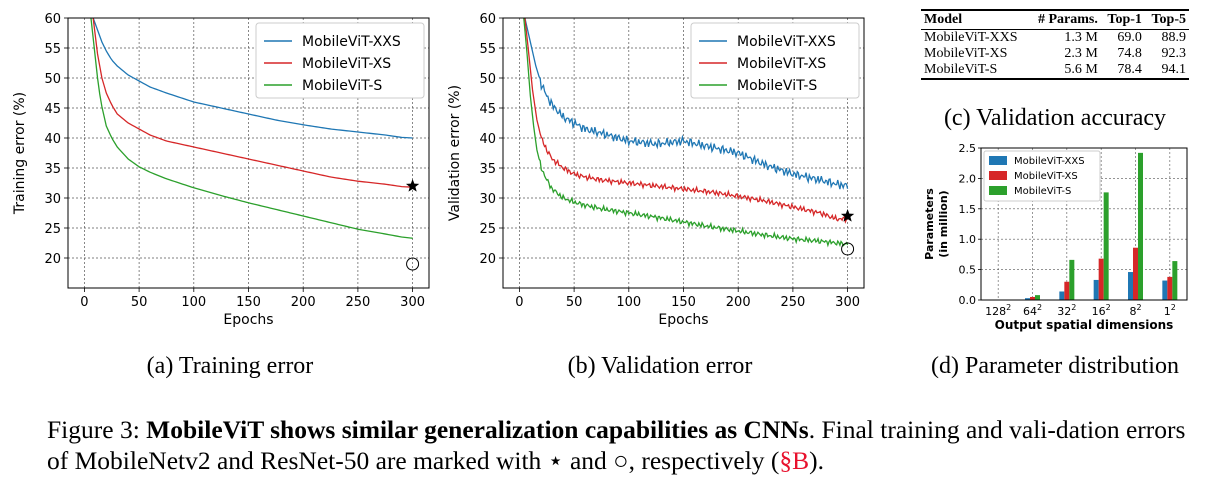 The height and width of the screenshot is (490, 1228). I want to click on y-axis-label: Training error (%), so click(20, 153).